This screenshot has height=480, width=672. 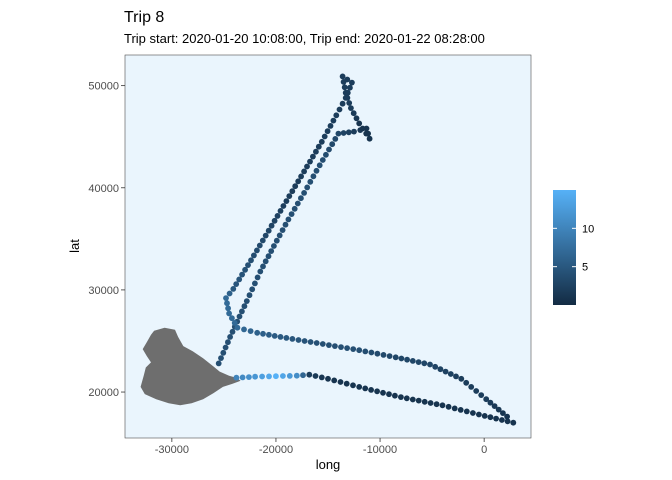 I want to click on legend-colorbar, so click(x=564, y=247).